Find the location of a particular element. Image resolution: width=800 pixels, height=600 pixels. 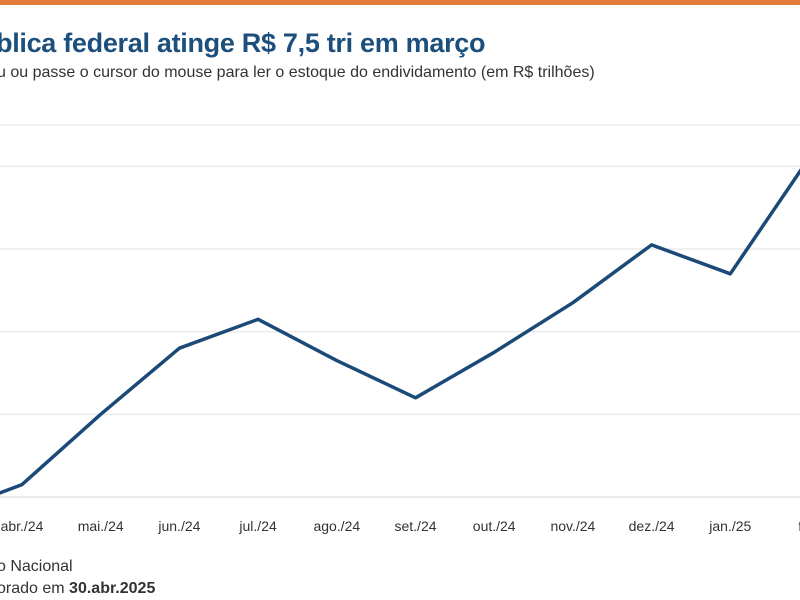

chart-title: blica federal atinge R$ 7,5 tri em março is located at coordinates (243, 43).